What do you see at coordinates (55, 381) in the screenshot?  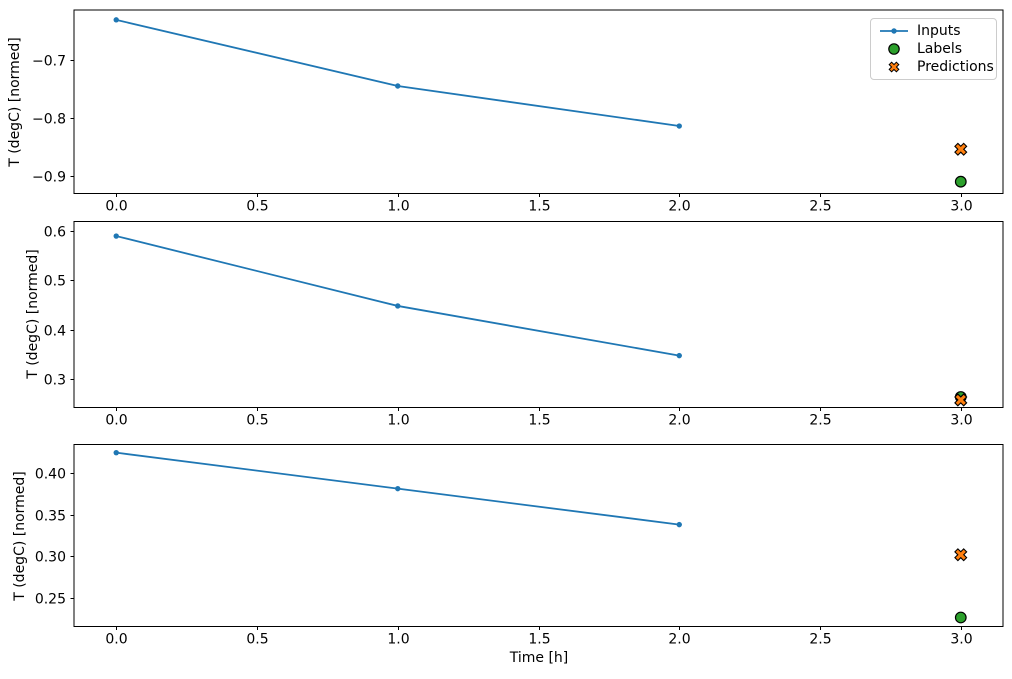 I see `y-tick-label-2: 0.3` at bounding box center [55, 381].